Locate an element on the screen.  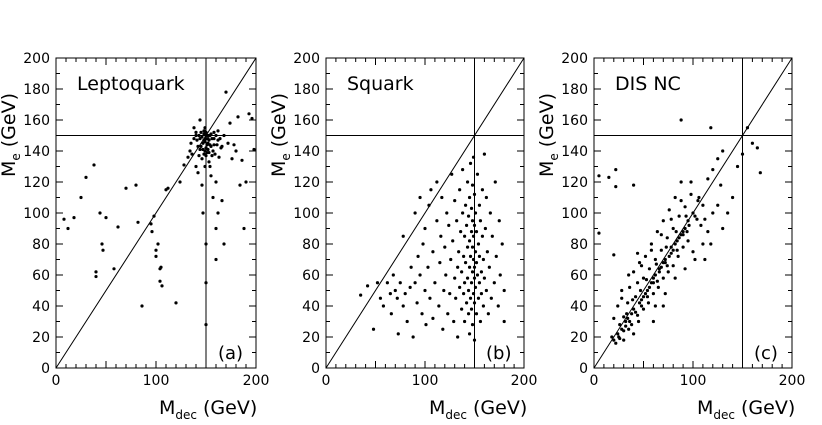
x-tick-label: 100 is located at coordinates (156, 381).